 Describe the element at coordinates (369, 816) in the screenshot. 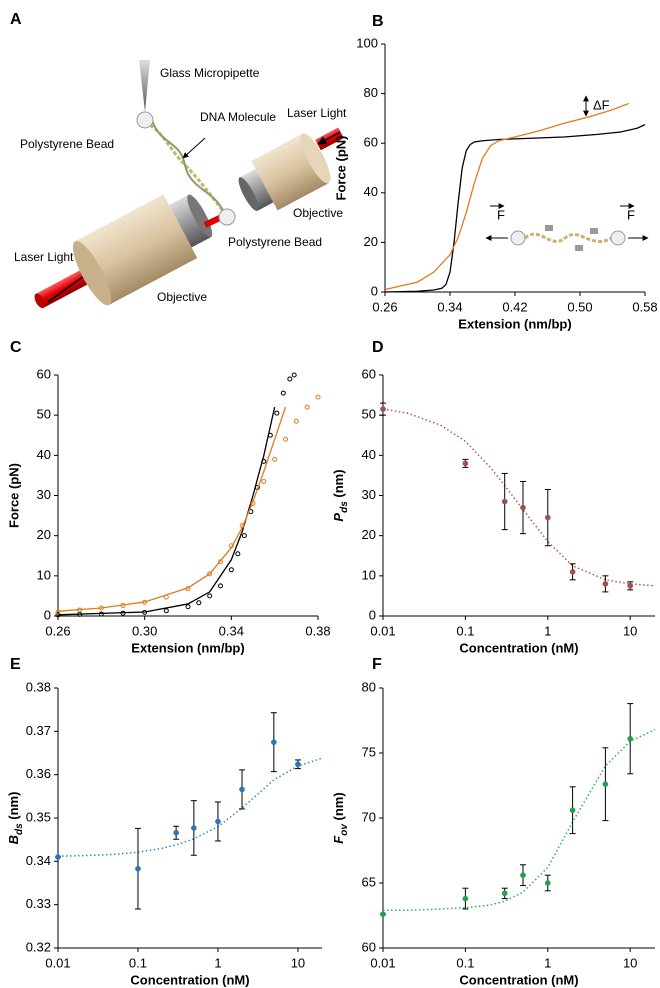

I see `y-tick-label: 70` at that location.